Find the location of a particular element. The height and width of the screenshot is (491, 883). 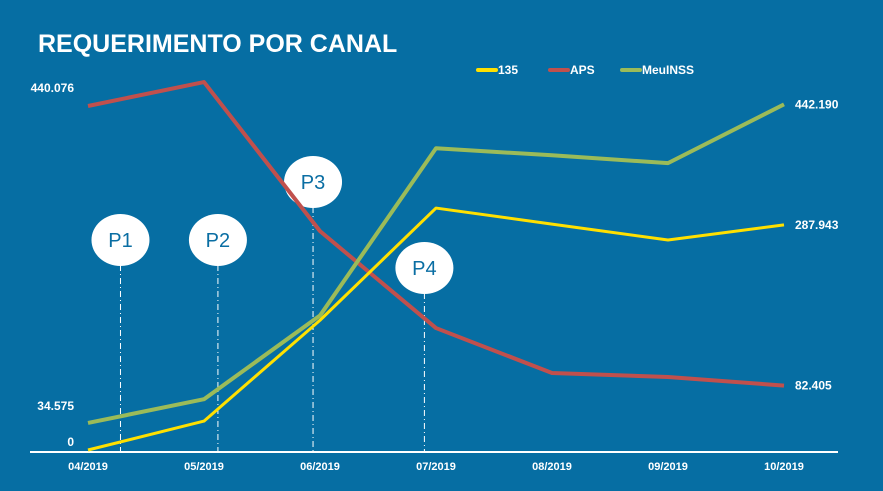

legend-label: APS is located at coordinates (582, 70).